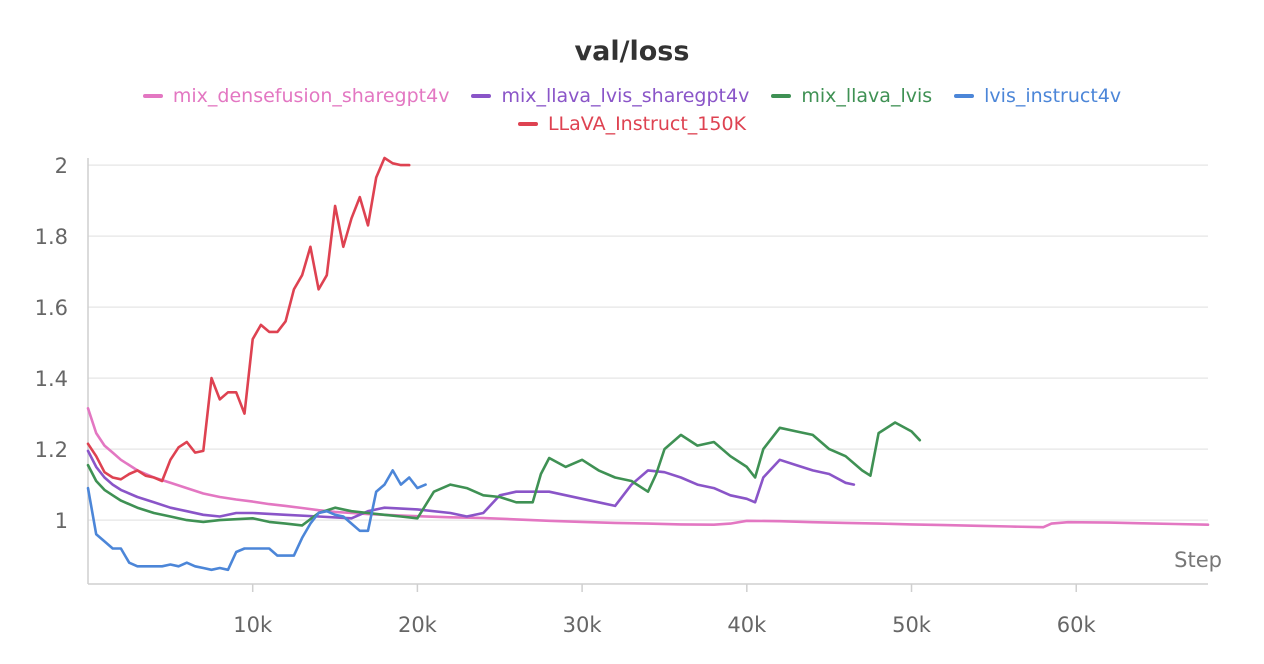 The height and width of the screenshot is (664, 1264). What do you see at coordinates (51, 450) in the screenshot?
I see `y-tick-label: 1.2` at bounding box center [51, 450].